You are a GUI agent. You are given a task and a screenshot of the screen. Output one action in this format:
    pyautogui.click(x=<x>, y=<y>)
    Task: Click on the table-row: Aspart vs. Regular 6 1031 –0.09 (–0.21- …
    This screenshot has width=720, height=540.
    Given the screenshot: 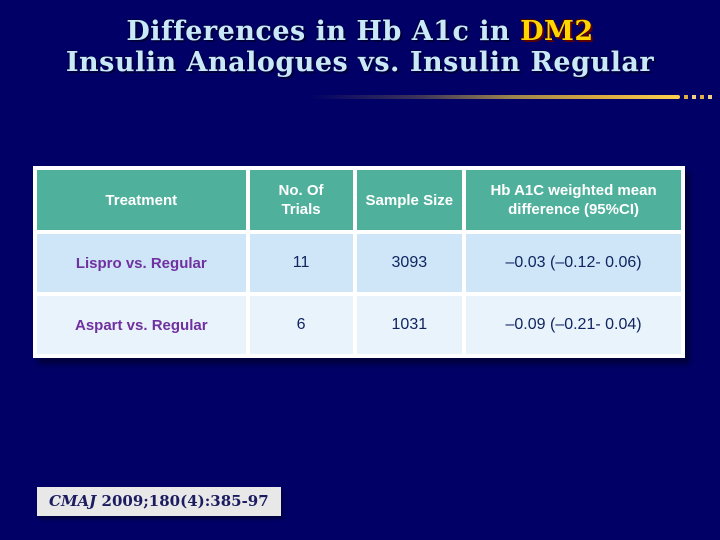 What is the action you would take?
    pyautogui.click(x=359, y=325)
    